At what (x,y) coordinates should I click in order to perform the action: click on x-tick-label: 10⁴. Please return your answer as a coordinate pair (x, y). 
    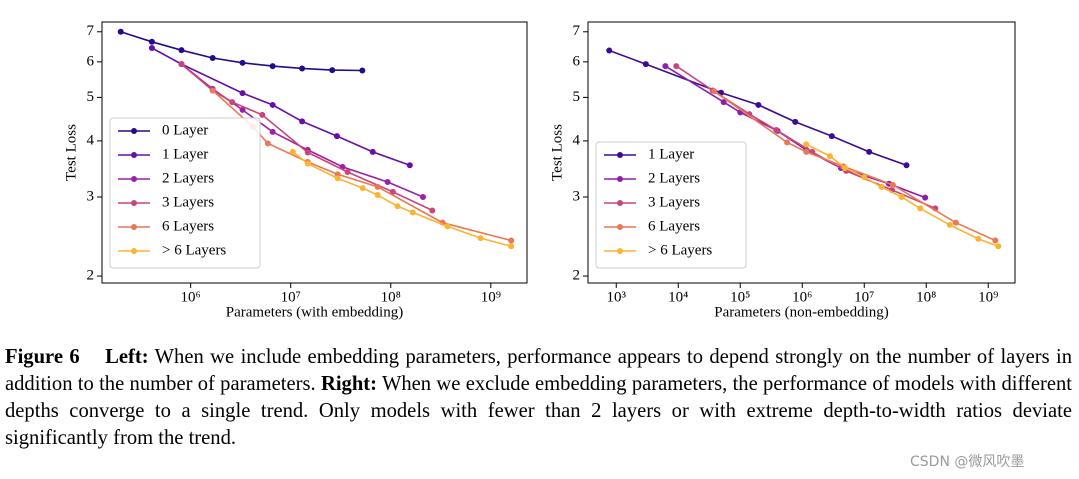
    Looking at the image, I should click on (678, 297).